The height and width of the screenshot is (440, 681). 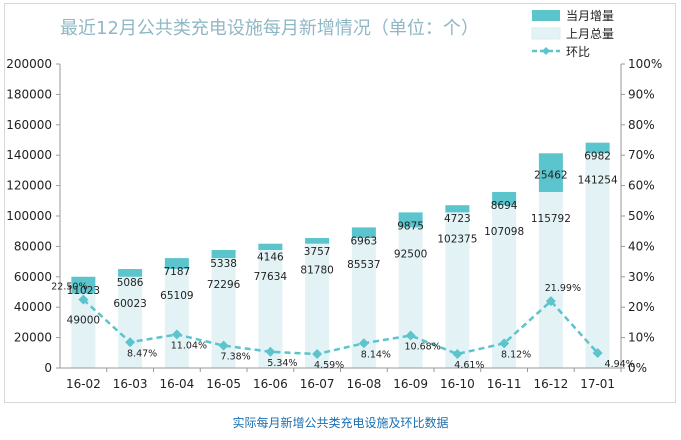 What do you see at coordinates (224, 285) in the screenshot?
I see `total-value-label: 72296` at bounding box center [224, 285].